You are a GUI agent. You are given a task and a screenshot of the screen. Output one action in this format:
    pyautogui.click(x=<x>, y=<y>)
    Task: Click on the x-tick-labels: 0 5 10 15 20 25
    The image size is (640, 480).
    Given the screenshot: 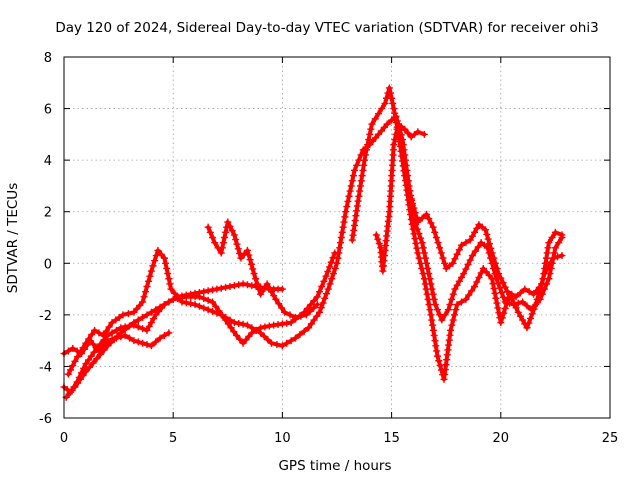 What is the action you would take?
    pyautogui.click(x=339, y=438)
    